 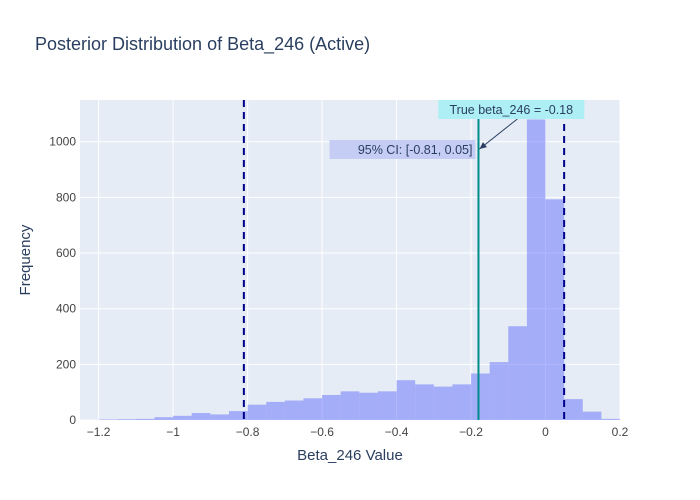 What do you see at coordinates (99, 432) in the screenshot?
I see `x-tick-label: −1.2` at bounding box center [99, 432].